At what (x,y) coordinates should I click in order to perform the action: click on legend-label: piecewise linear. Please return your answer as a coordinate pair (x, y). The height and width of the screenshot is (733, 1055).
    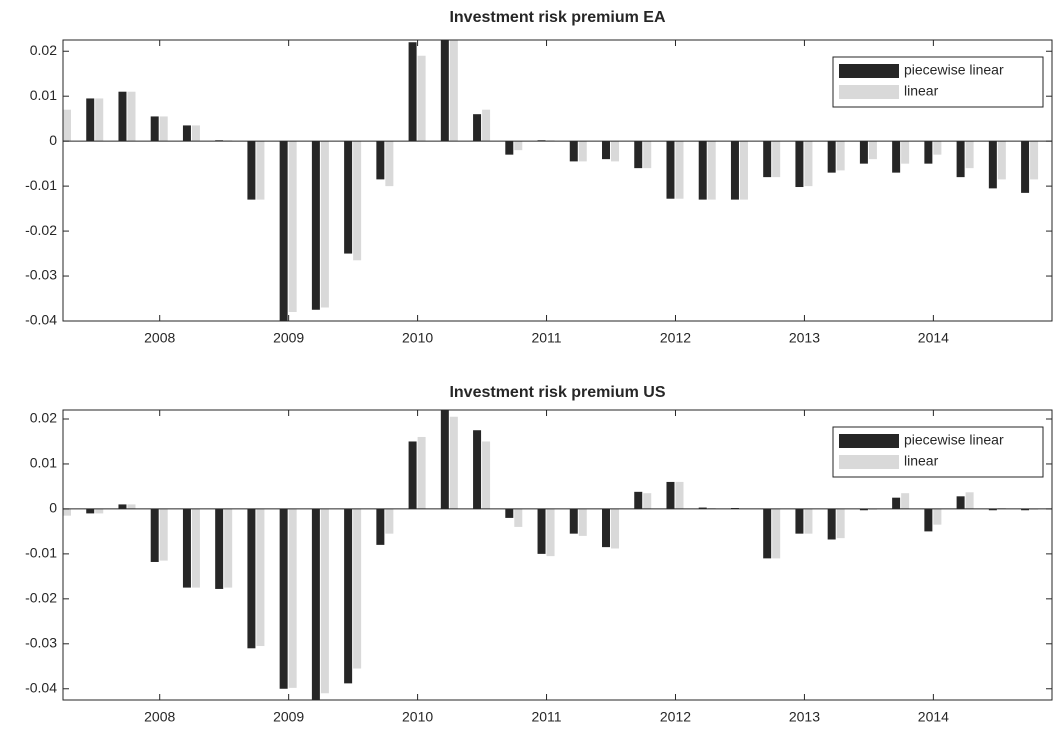
    Looking at the image, I should click on (954, 70).